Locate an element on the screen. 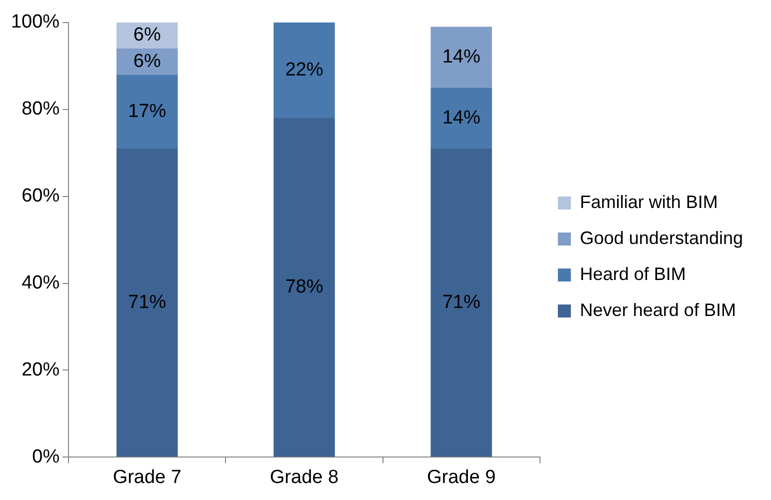 This screenshot has width=771, height=500. data-label: 17% is located at coordinates (147, 111).